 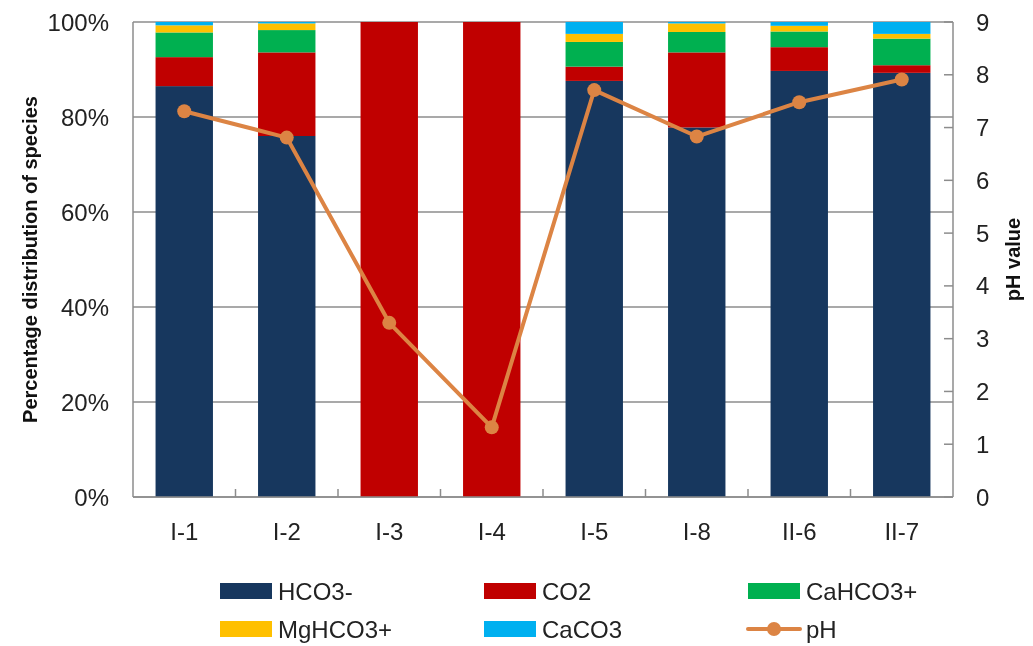 What do you see at coordinates (91, 497) in the screenshot?
I see `y-tick-label: 0%` at bounding box center [91, 497].